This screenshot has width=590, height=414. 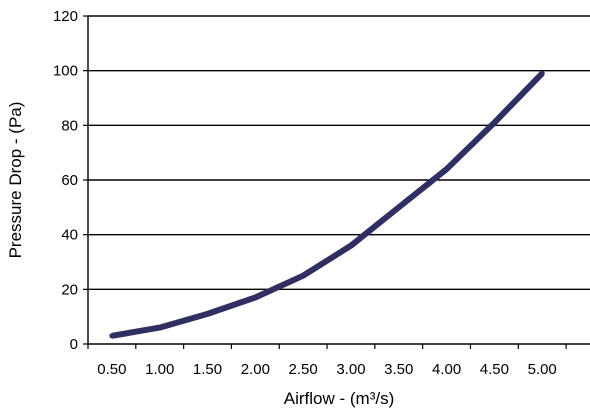 I want to click on x-tick-label: 3.50, so click(x=398, y=369).